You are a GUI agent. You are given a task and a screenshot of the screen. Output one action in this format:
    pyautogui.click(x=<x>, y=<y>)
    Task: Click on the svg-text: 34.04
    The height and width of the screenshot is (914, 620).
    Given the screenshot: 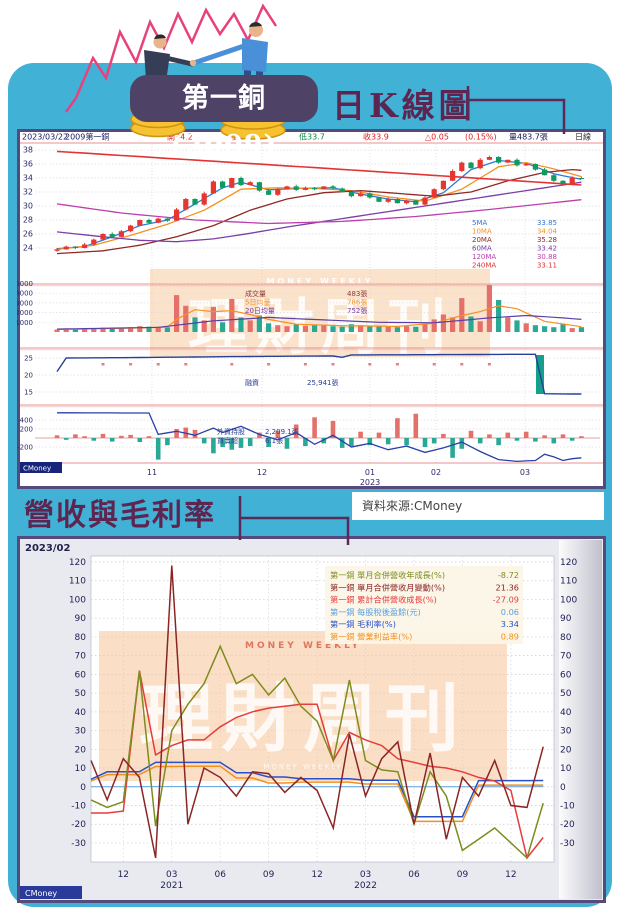 What is the action you would take?
    pyautogui.click(x=547, y=232)
    